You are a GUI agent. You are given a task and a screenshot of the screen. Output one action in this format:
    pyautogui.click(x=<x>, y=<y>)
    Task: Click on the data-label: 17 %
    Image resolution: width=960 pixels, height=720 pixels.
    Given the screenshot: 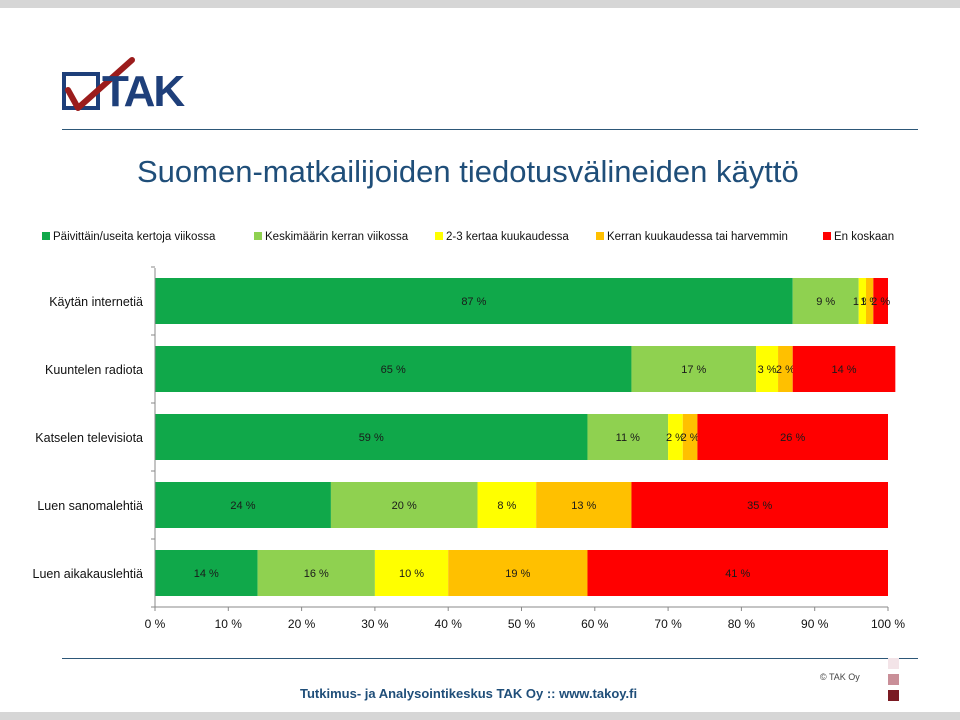 What is the action you would take?
    pyautogui.click(x=693, y=370)
    